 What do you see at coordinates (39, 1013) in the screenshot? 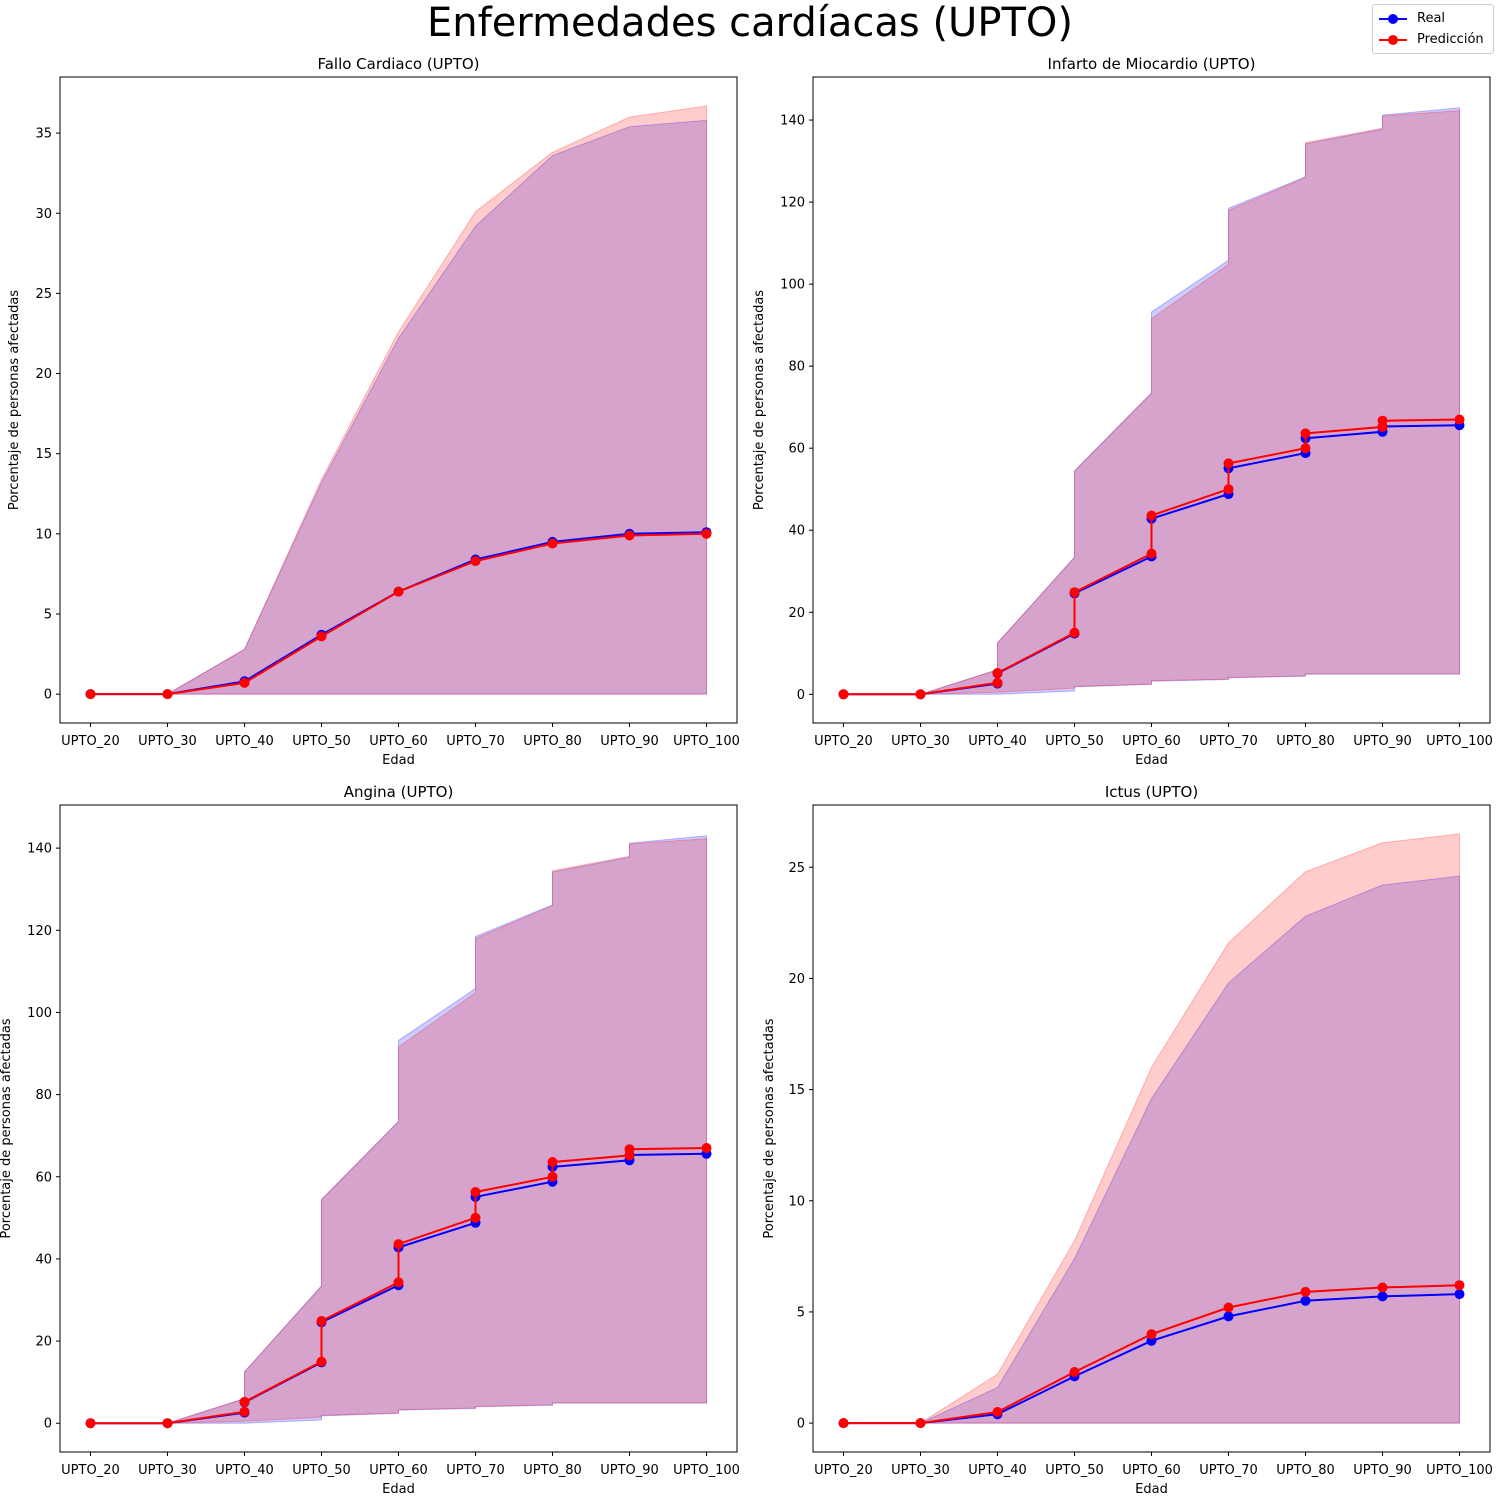
I see `y-tick-label: 100` at bounding box center [39, 1013].